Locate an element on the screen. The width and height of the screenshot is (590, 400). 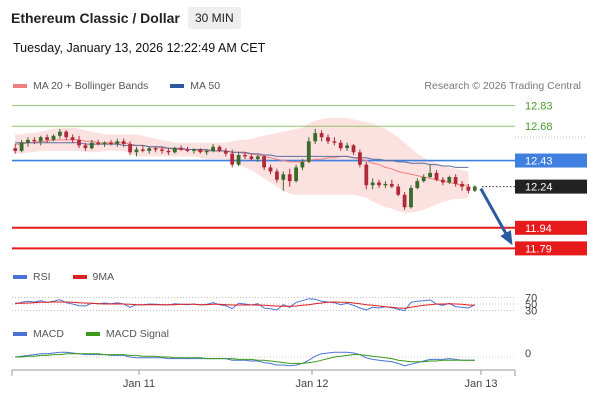
pivot-price-tag is located at coordinates (551, 160).